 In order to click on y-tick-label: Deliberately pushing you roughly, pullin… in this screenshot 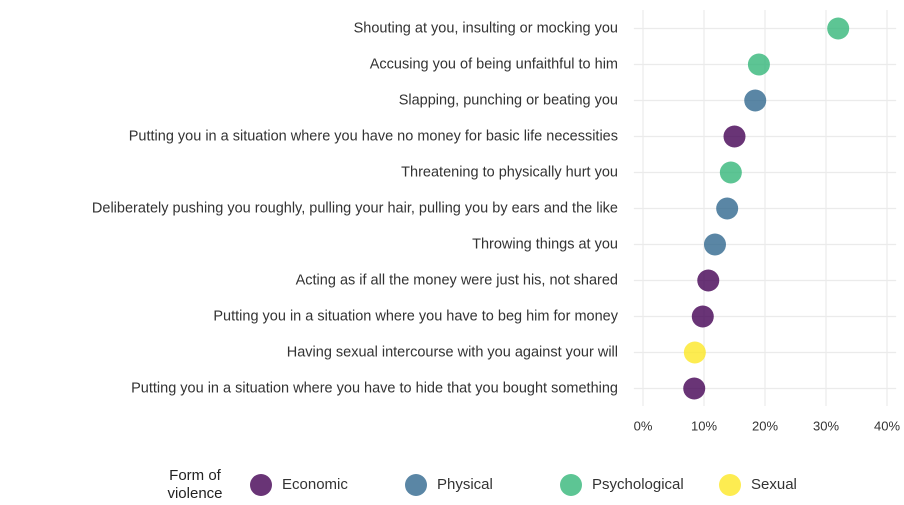, I will do `click(355, 208)`.